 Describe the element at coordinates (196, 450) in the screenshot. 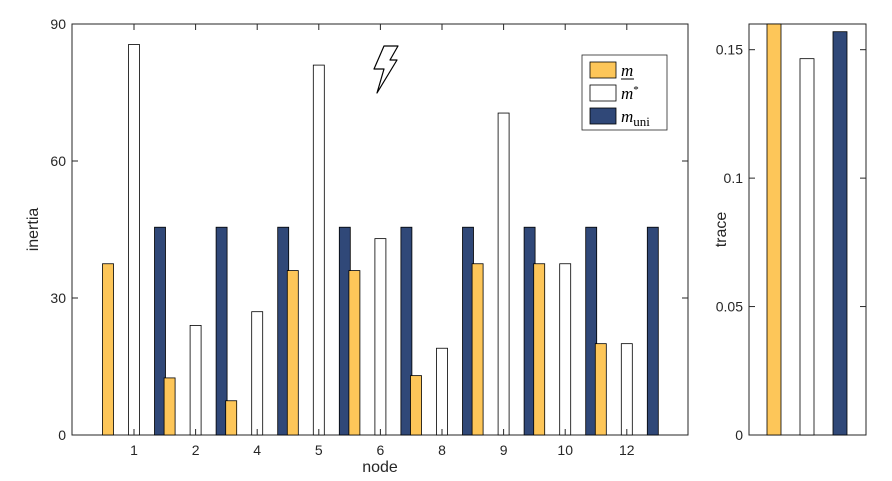

I see `x-tick-label: 2` at that location.